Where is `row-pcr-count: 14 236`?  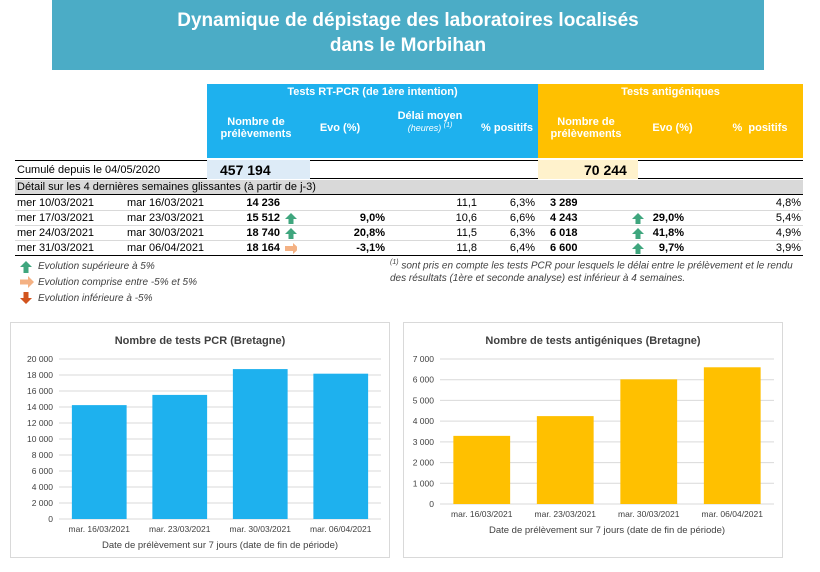
row-pcr-count: 14 236 is located at coordinates (263, 203).